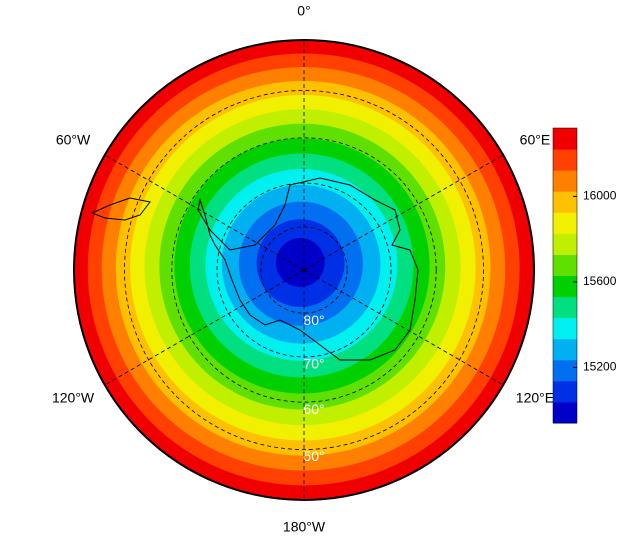 Image resolution: width=625 pixels, height=557 pixels. I want to click on longitude-label: 120°W, so click(73, 398).